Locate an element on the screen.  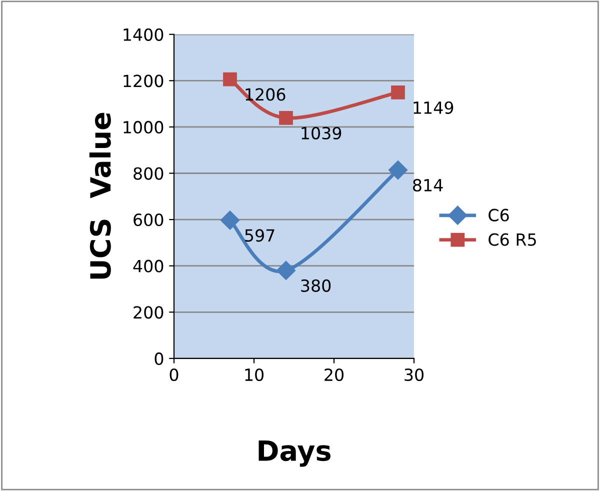
x-axis-title: Days is located at coordinates (294, 453).